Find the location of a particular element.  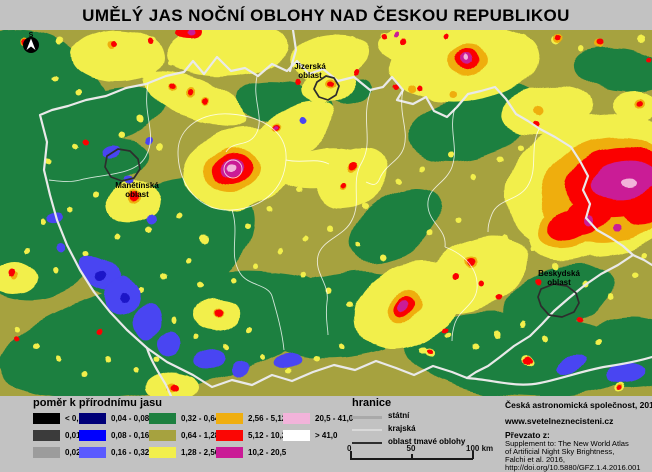

foreign-border-de-at is located at coordinates (159, 372).